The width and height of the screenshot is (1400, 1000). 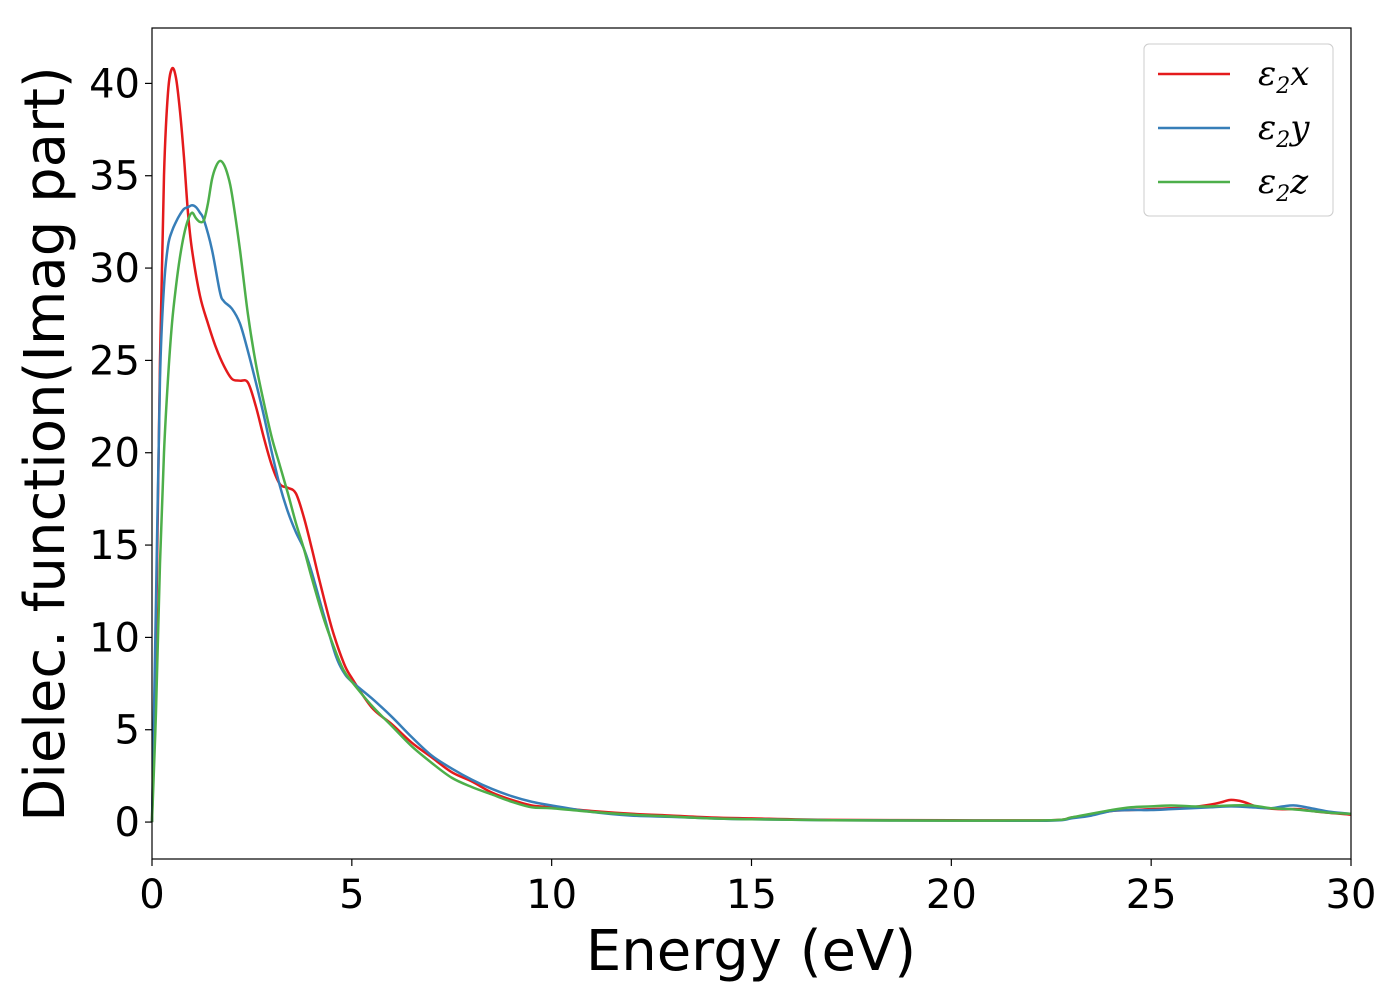 What do you see at coordinates (114, 269) in the screenshot?
I see `y-tick-label: 30` at bounding box center [114, 269].